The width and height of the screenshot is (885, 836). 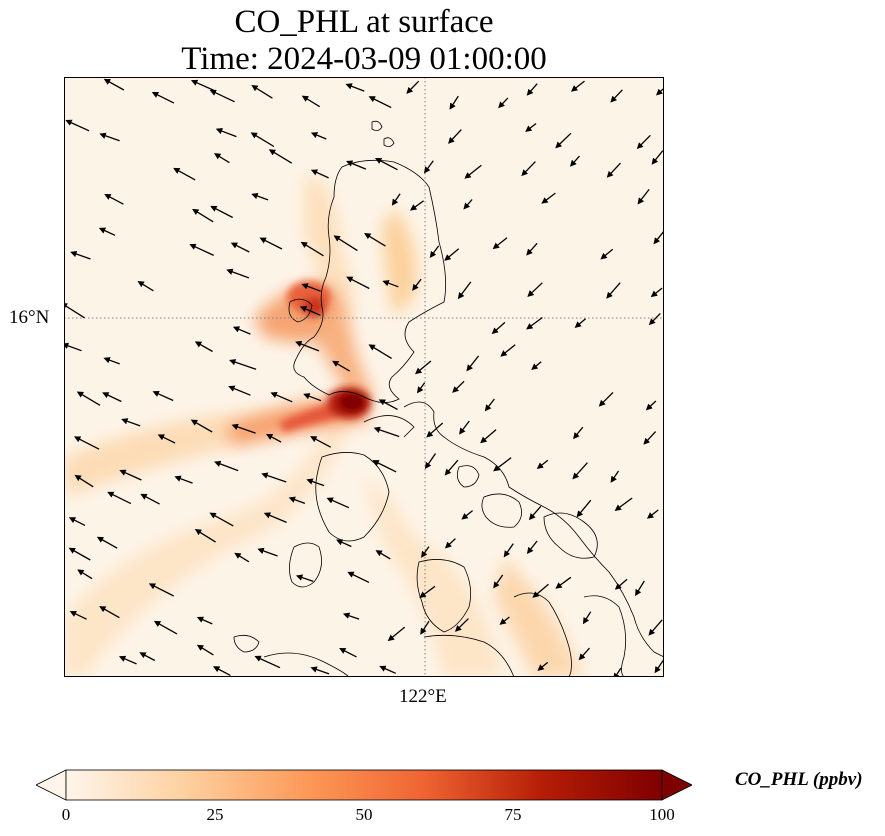 What do you see at coordinates (215, 814) in the screenshot?
I see `colorbar-tick-label: 25` at bounding box center [215, 814].